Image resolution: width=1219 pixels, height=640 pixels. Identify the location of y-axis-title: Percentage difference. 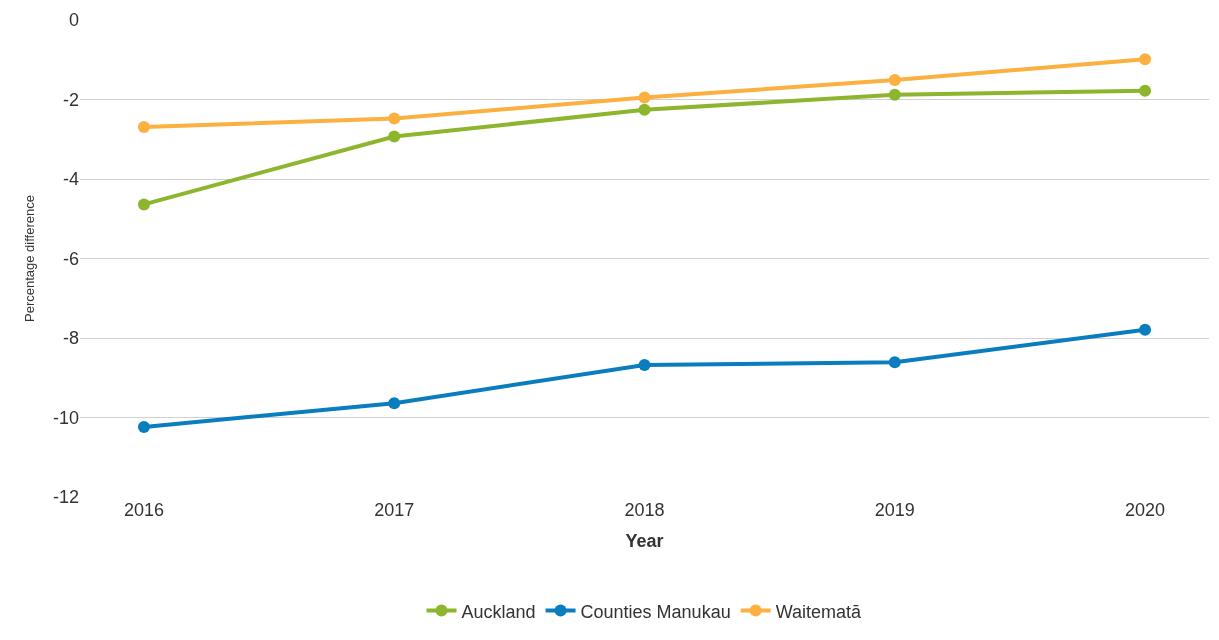
(29, 258).